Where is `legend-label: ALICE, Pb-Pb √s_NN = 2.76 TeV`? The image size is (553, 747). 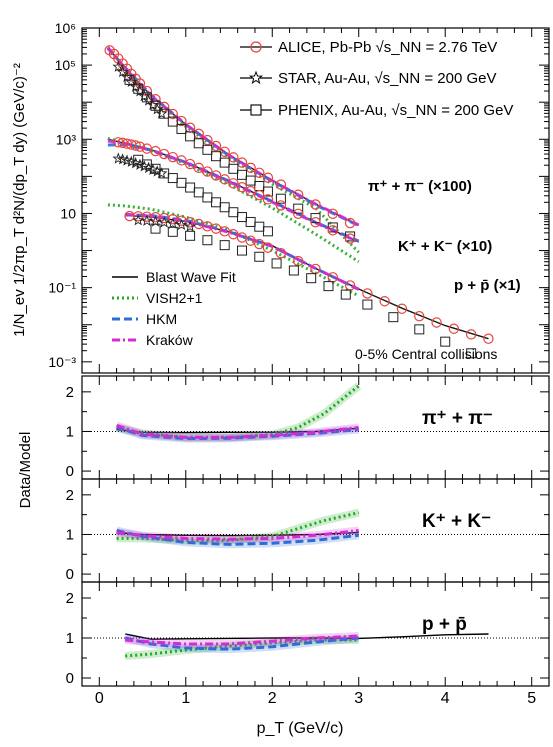
legend-label: ALICE, Pb-Pb √s_NN = 2.76 TeV is located at coordinates (387, 47).